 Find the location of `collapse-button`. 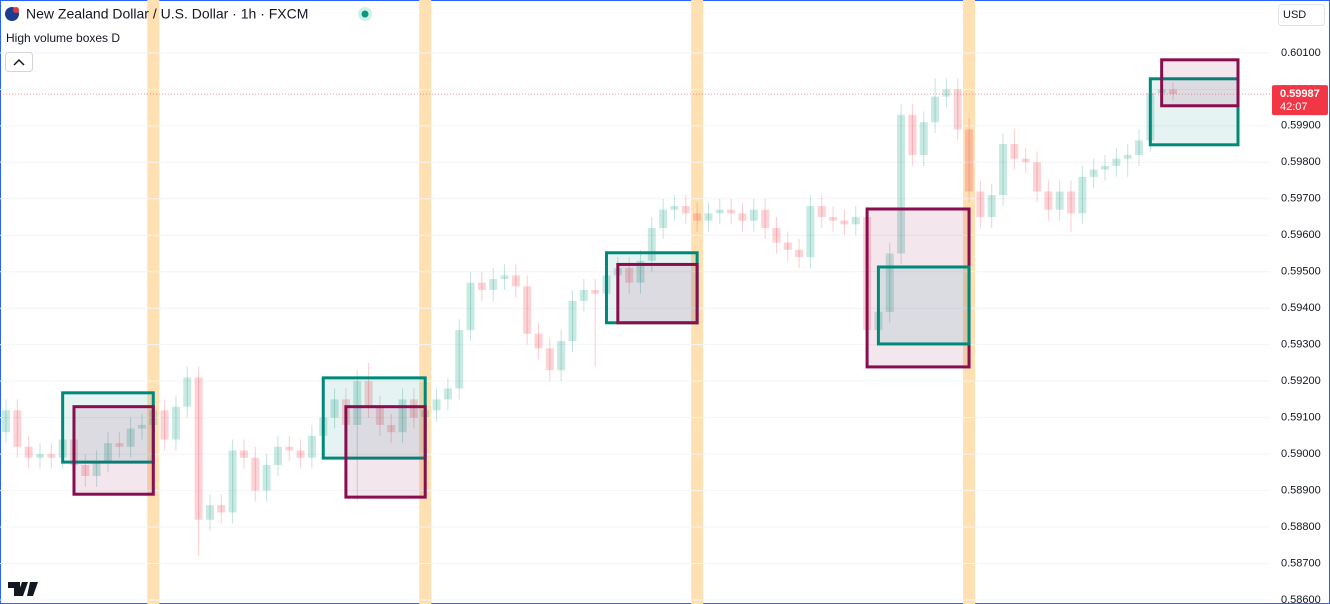

collapse-button is located at coordinates (19, 62).